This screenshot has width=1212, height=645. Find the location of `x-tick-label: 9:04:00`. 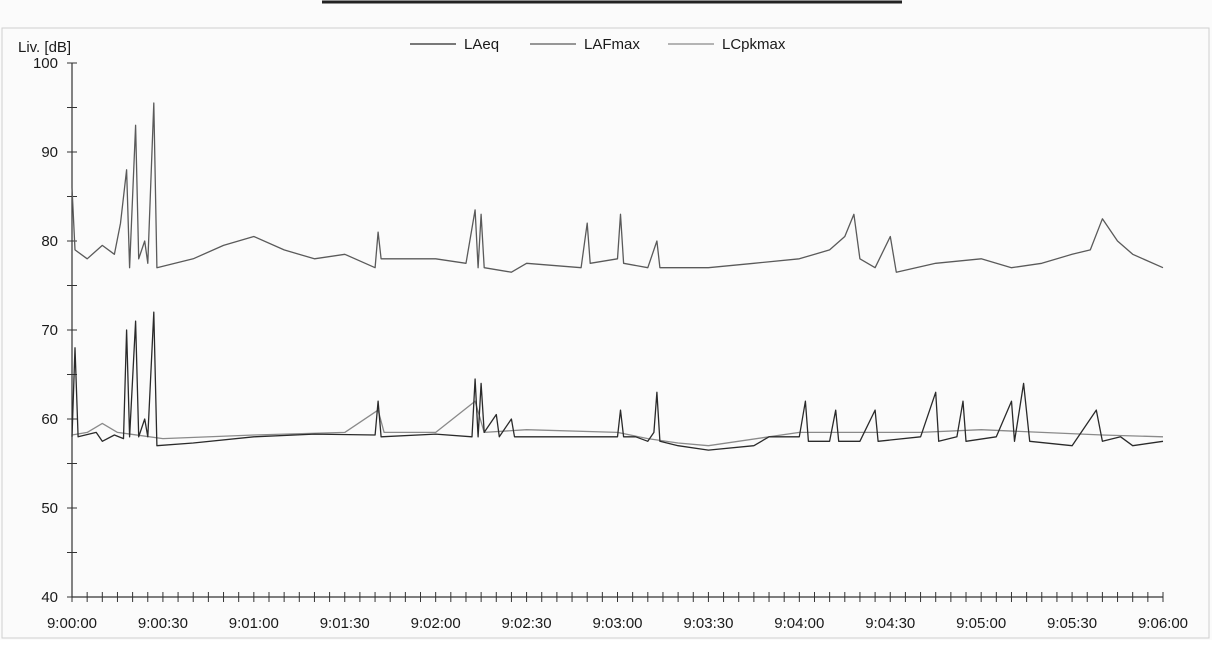

x-tick-label: 9:04:00 is located at coordinates (799, 623).